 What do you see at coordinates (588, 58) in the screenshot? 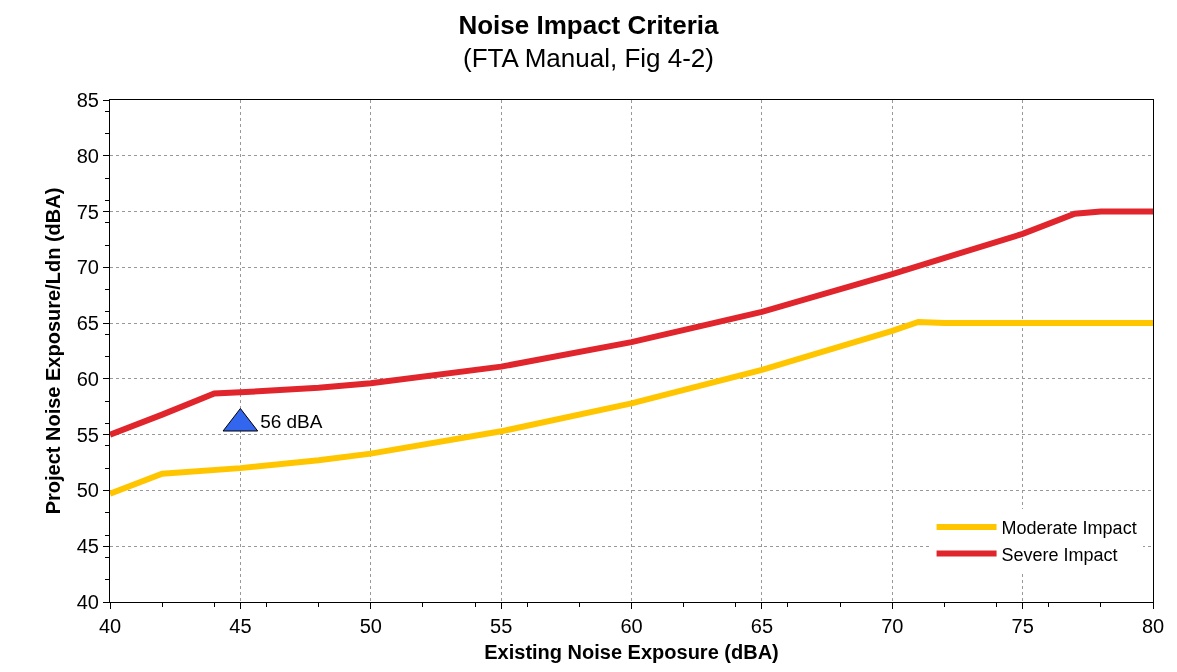
I see `chart-subtitle: (FTA Manual, Fig 4-2)` at bounding box center [588, 58].